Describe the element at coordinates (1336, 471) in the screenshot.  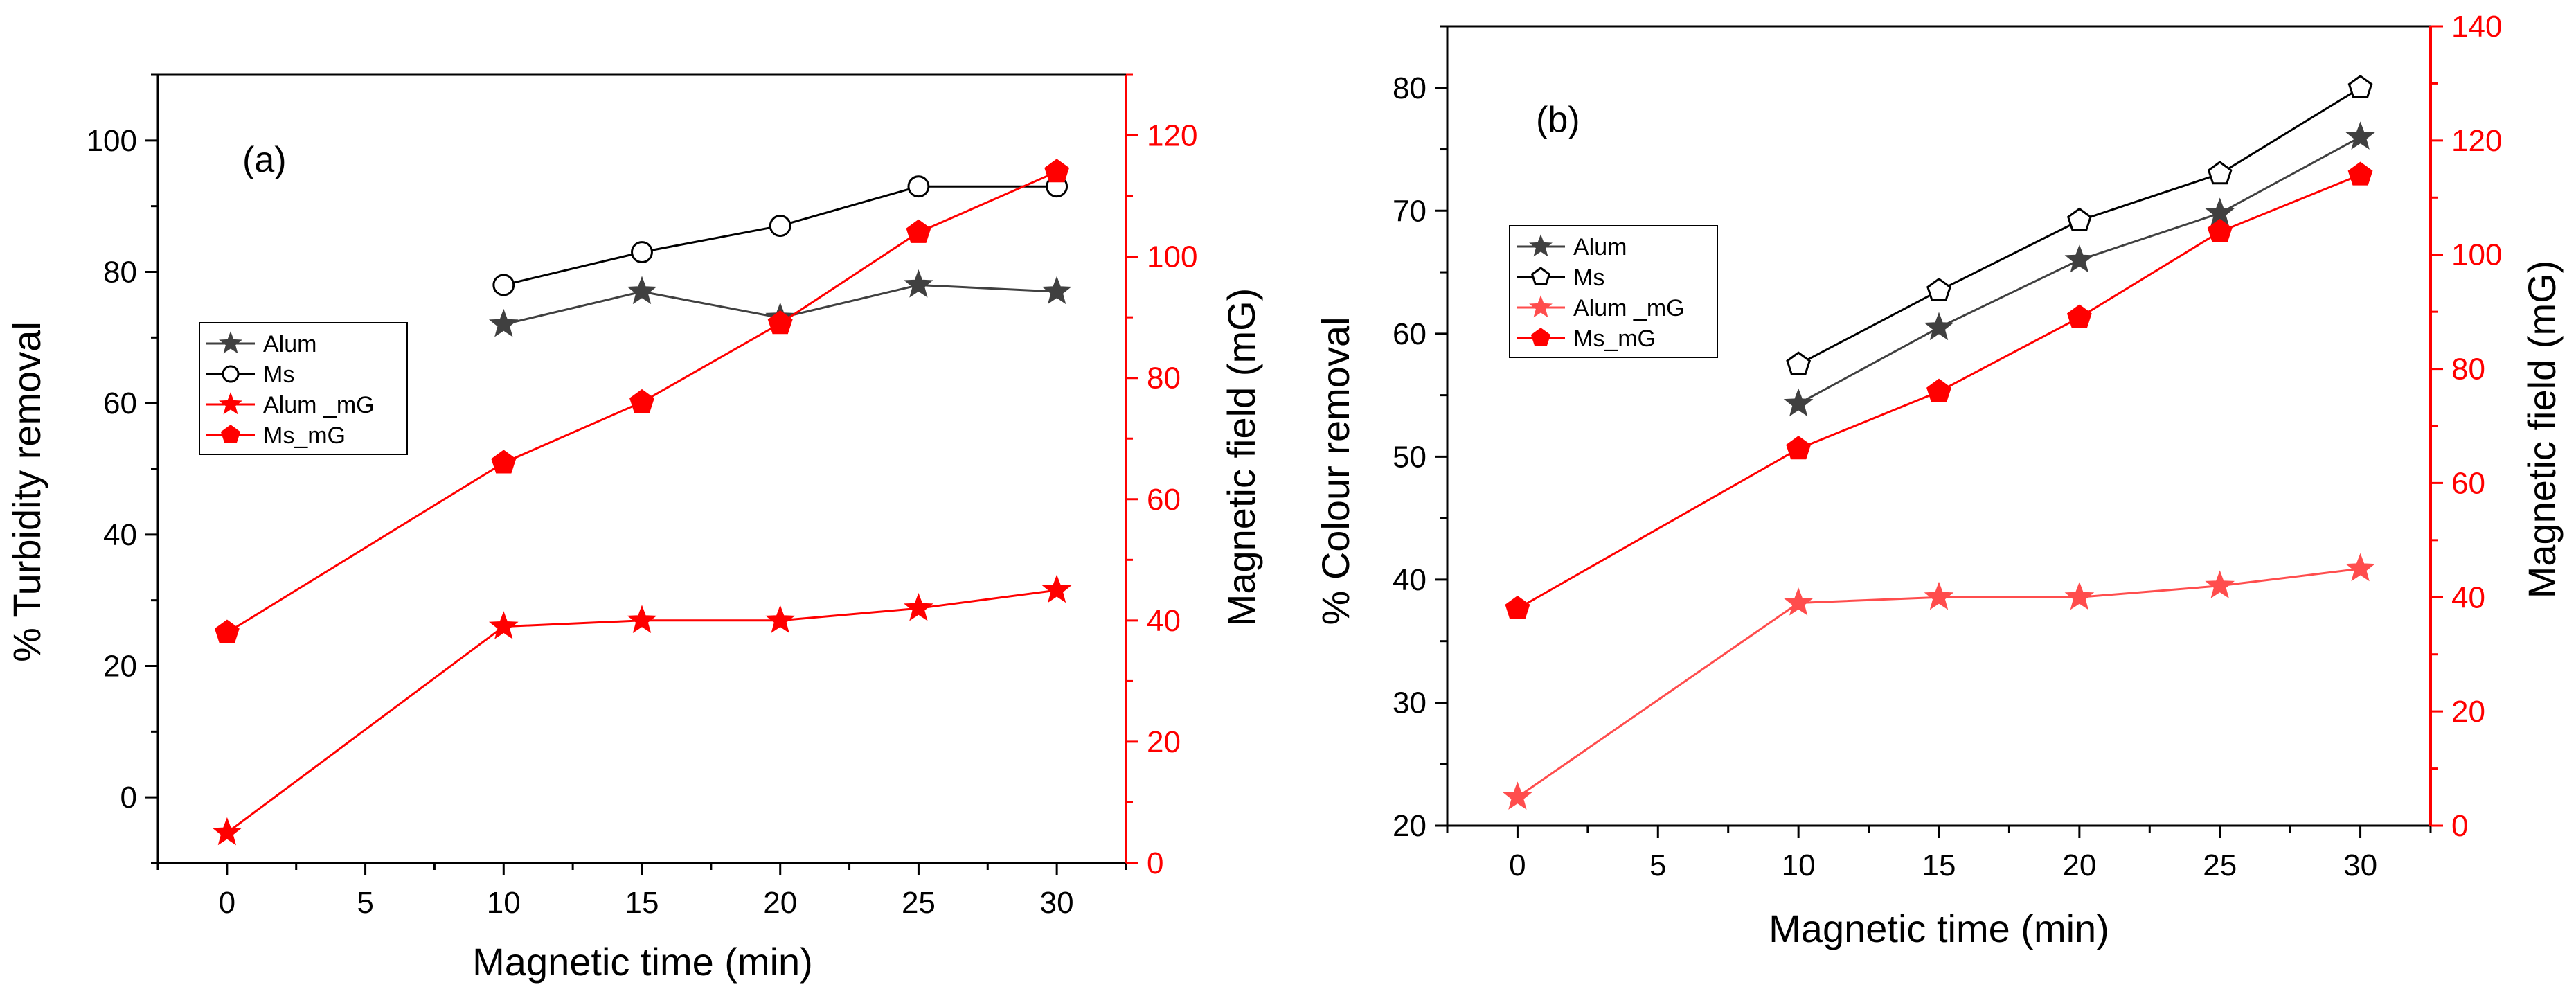
I see `panel-b-y-axis-title: % Colour removal` at that location.